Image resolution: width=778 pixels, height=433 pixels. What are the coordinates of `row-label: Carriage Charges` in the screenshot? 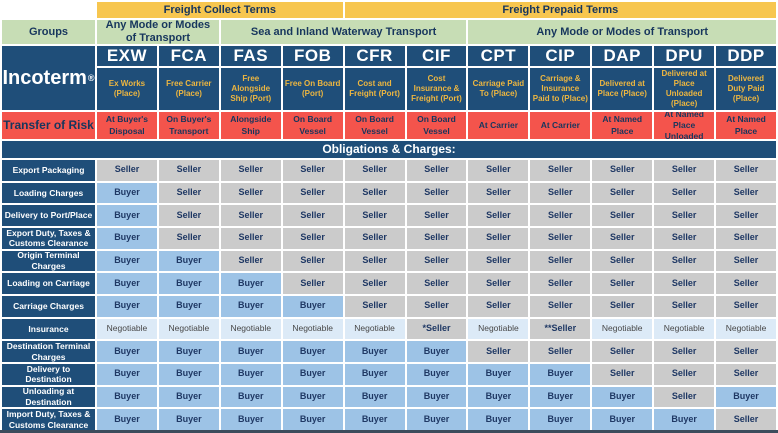 It's located at (48, 306).